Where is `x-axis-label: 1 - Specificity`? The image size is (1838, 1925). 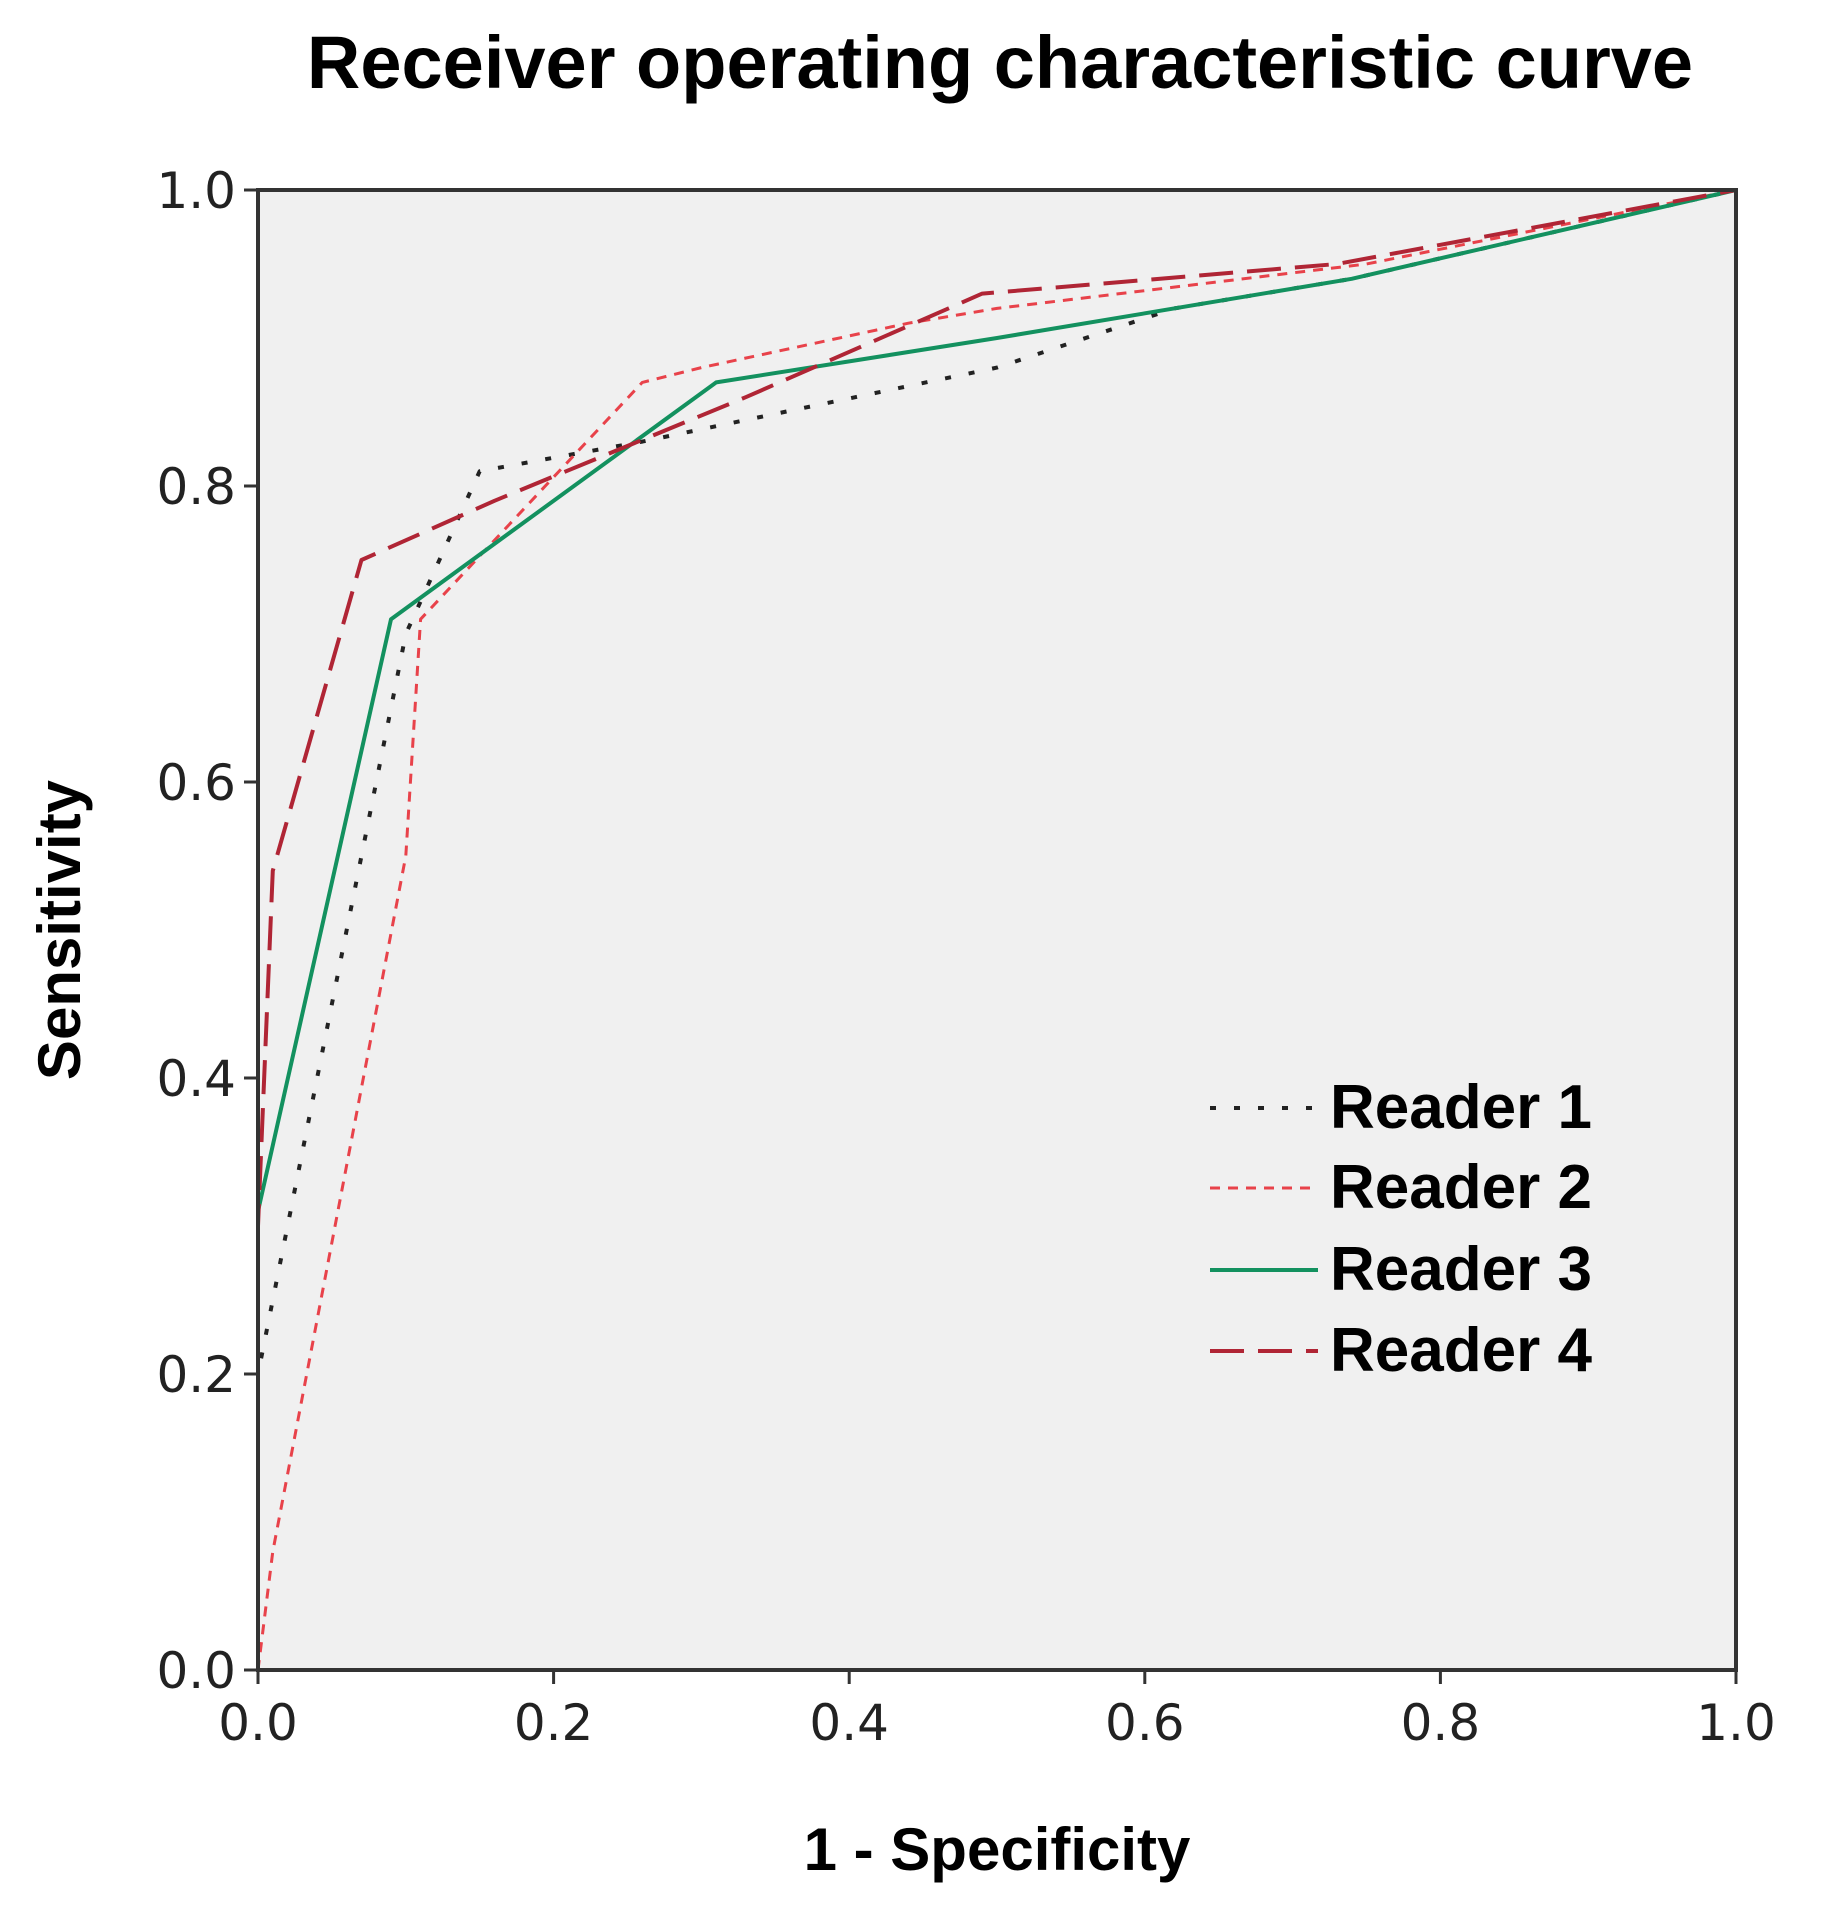
x-axis-label: 1 - Specificity is located at coordinates (997, 1849).